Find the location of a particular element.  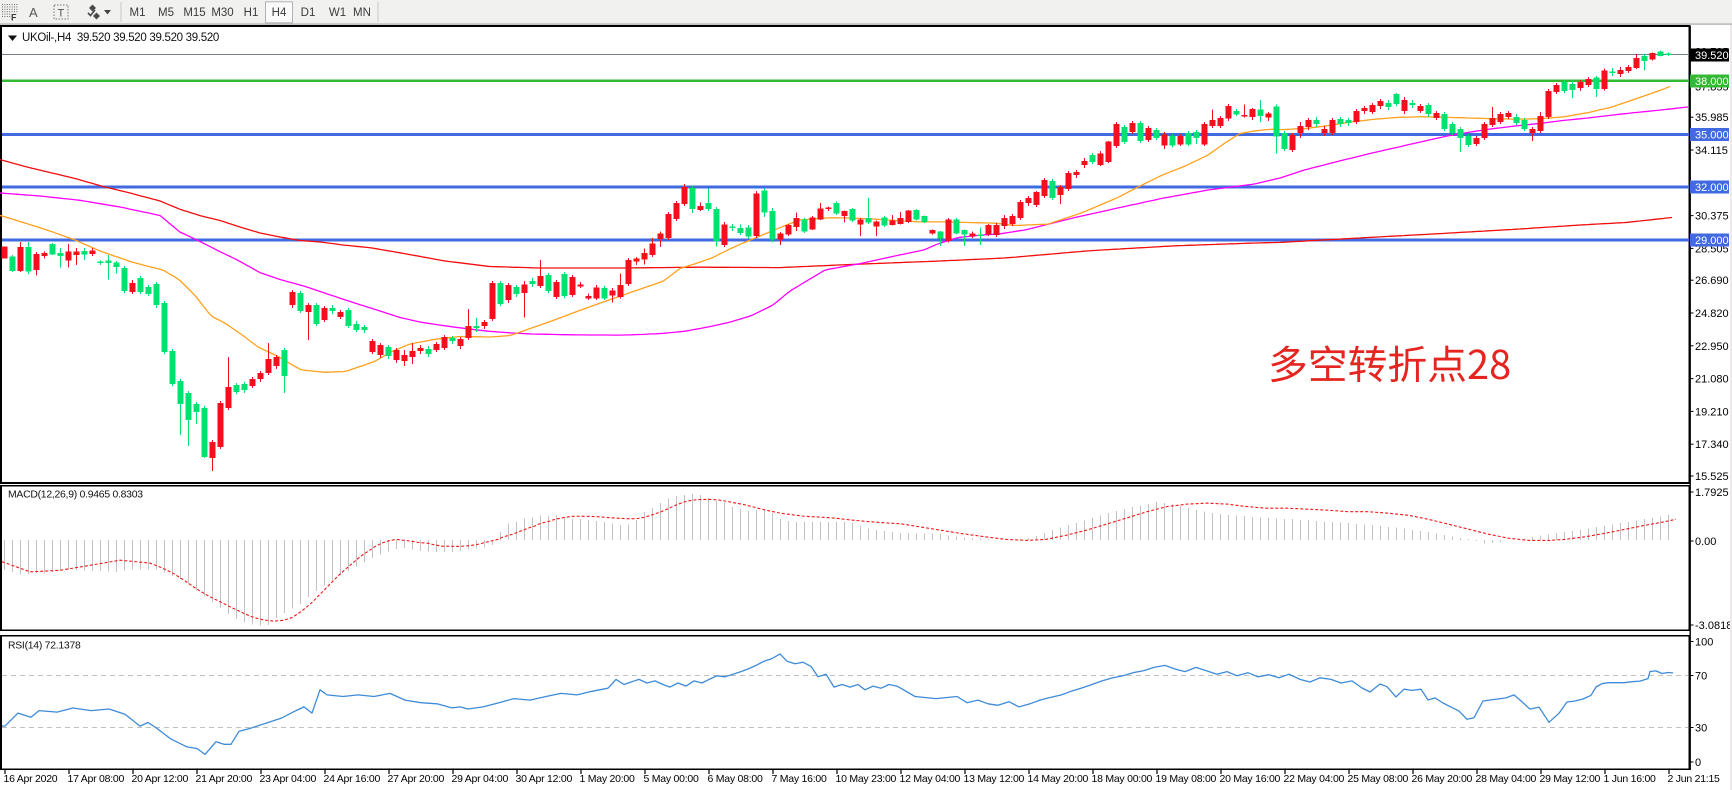

svg-text: 17.340 is located at coordinates (1712, 445).